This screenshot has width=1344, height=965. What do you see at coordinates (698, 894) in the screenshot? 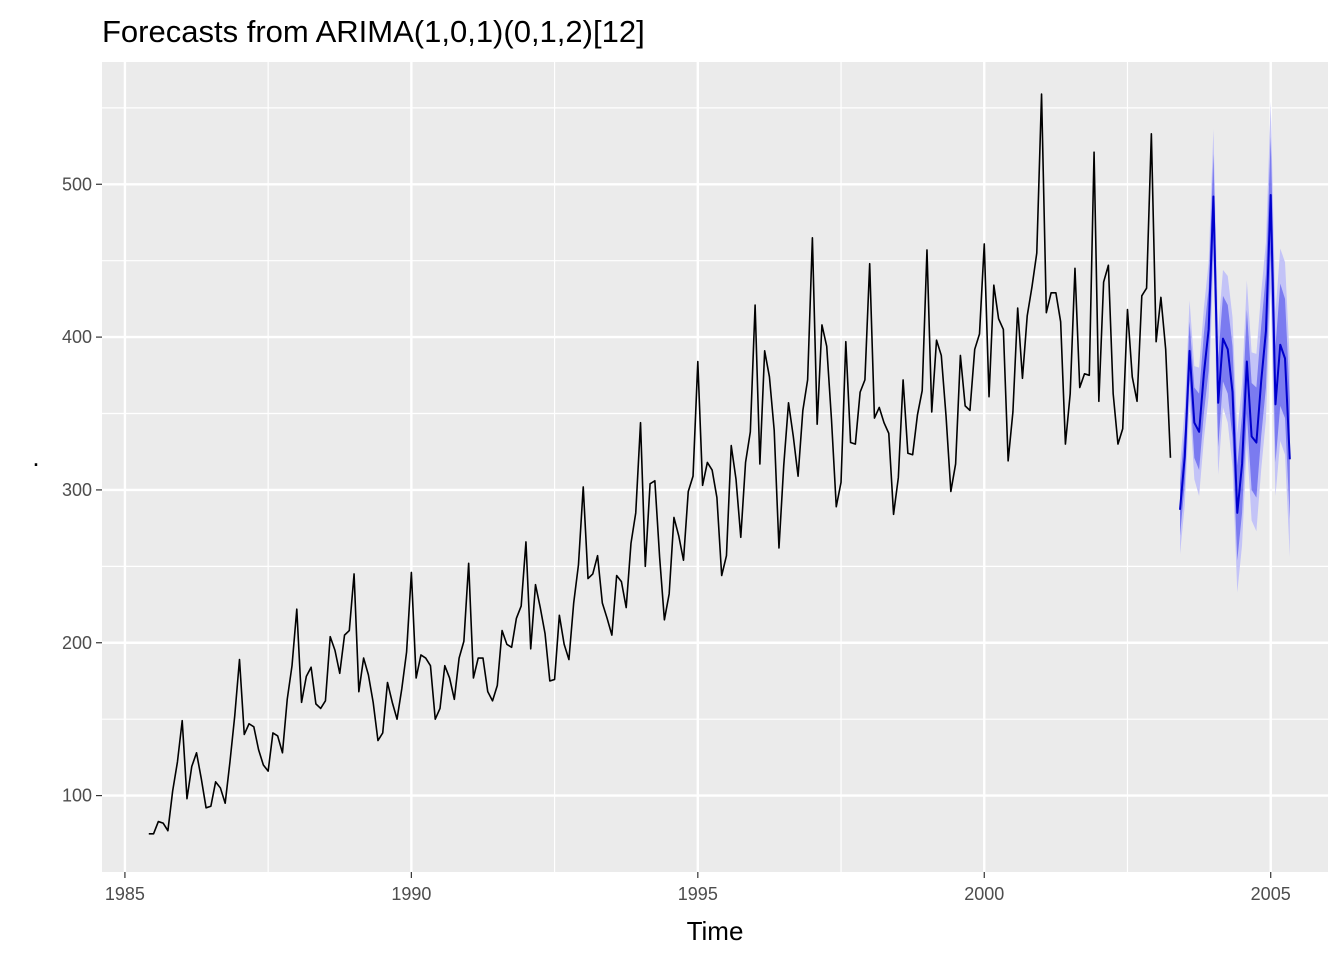
I see `x-tick-label: 1995` at bounding box center [698, 894].